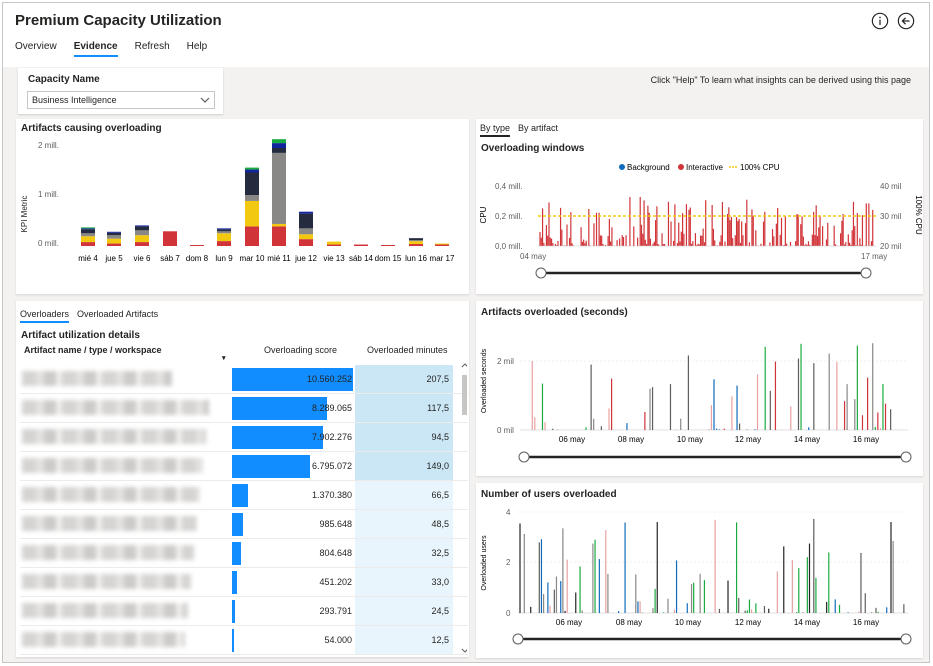 The height and width of the screenshot is (666, 933). Describe the element at coordinates (293, 640) in the screenshot. I see `score-cell: 54.000` at that location.